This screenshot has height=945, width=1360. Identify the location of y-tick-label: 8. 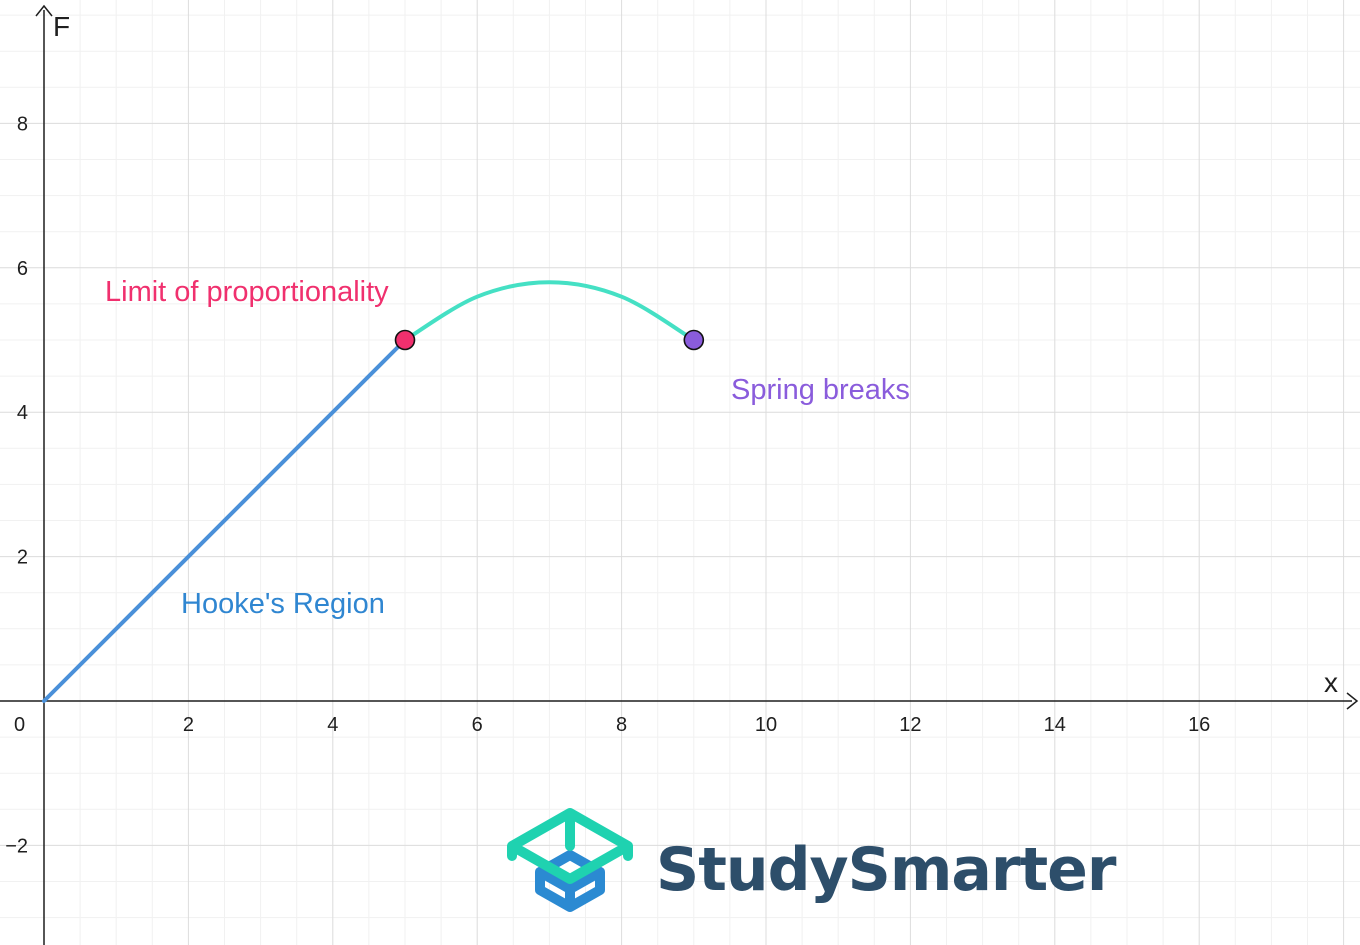
(22, 124).